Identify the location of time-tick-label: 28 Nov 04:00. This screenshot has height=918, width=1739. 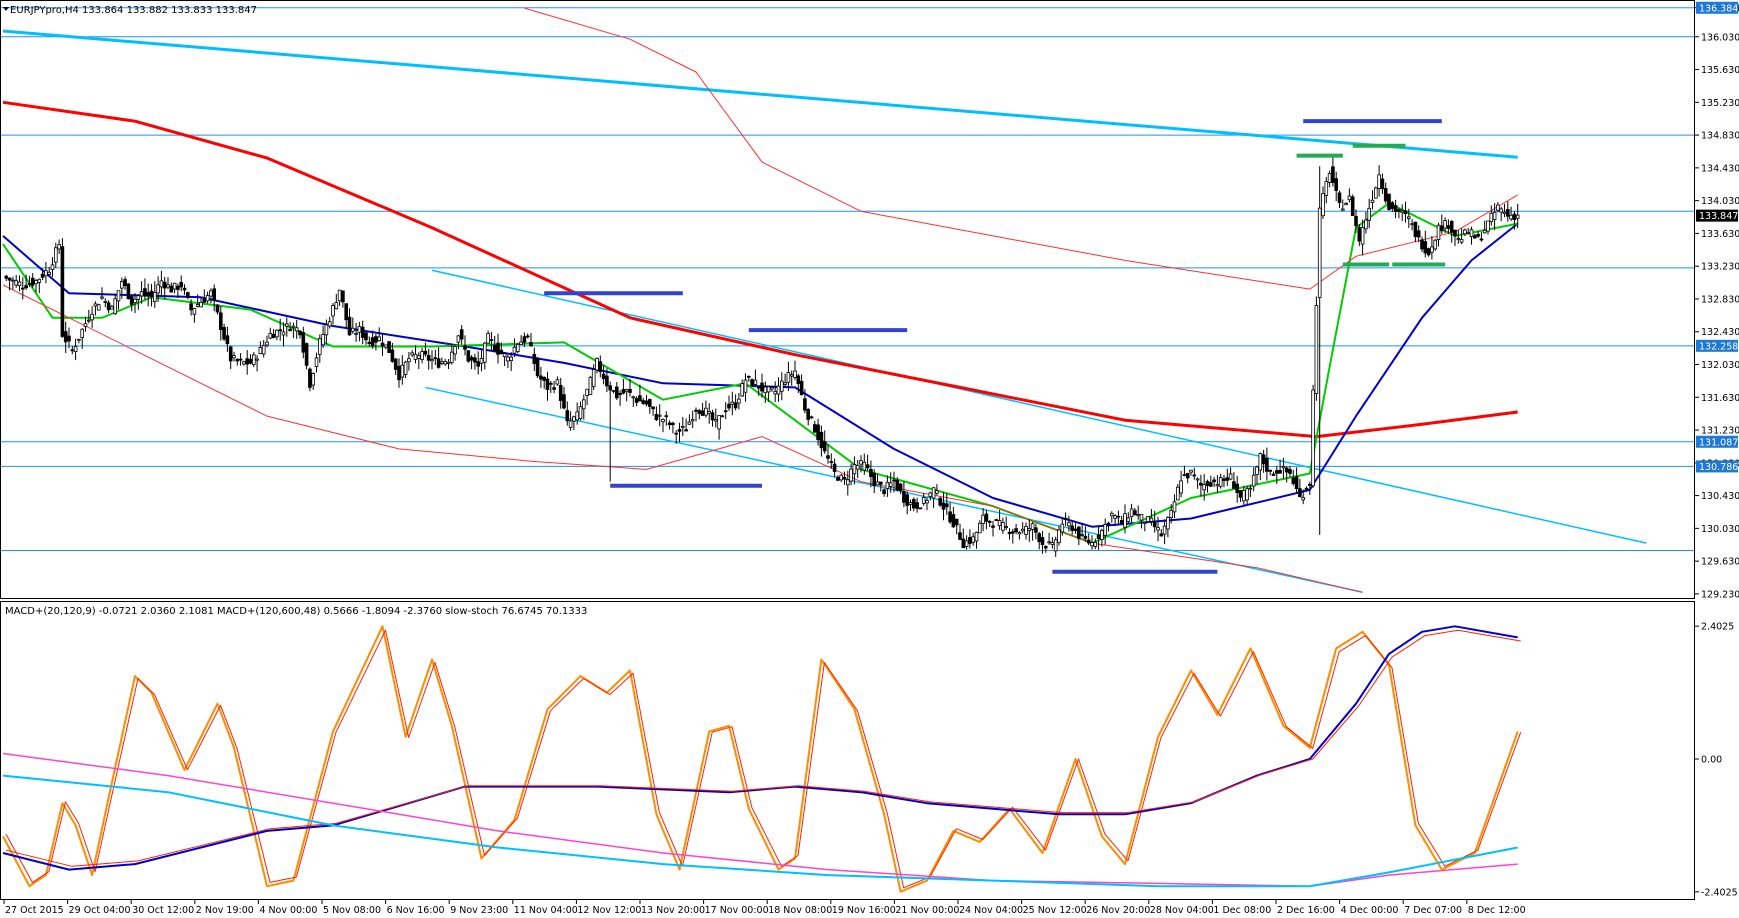
(1182, 910).